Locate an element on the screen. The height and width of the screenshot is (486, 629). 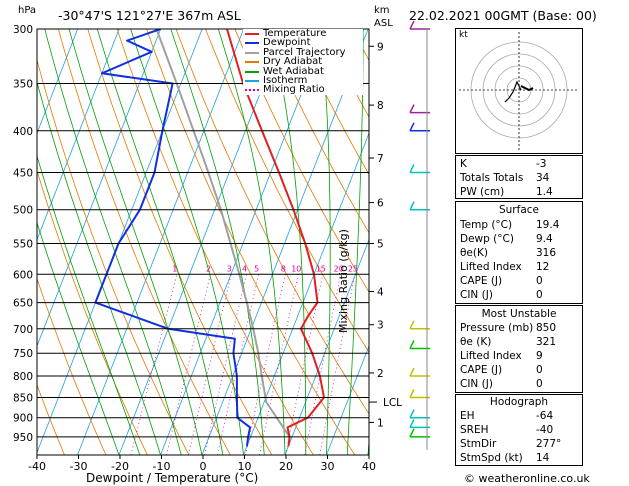
mixing-ratio-label: 25 is located at coordinates (353, 268).